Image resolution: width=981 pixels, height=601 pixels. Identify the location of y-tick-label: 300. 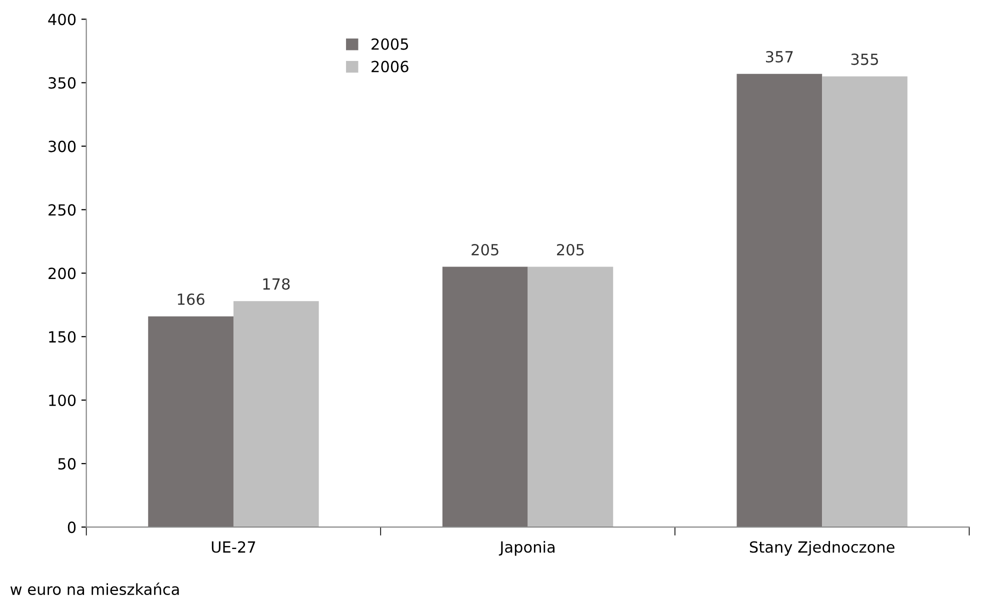
(62, 146).